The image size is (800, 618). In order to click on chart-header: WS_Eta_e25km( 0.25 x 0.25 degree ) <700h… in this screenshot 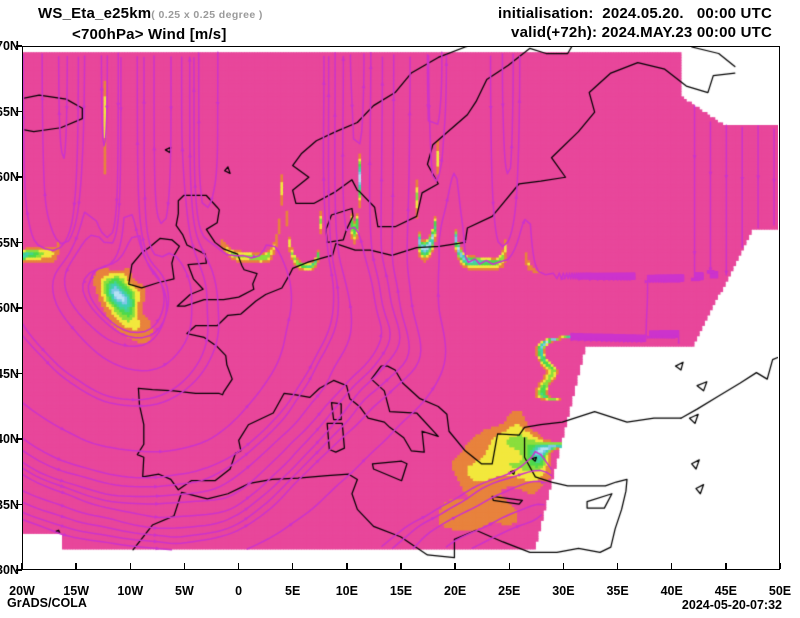, I will do `click(400, 22)`.